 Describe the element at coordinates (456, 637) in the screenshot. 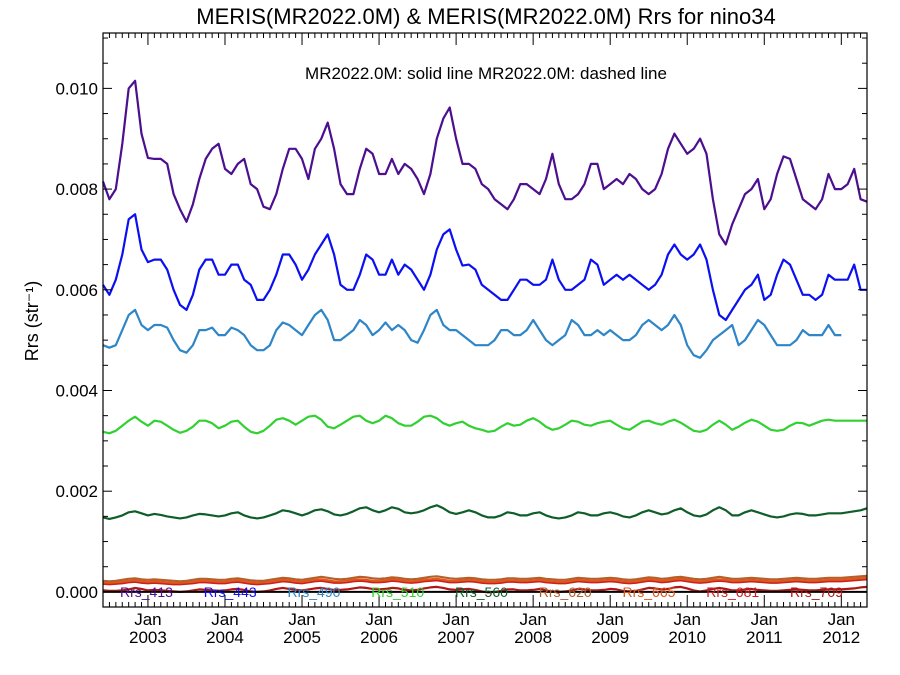

I see `x-tick-year-label: 2007` at that location.